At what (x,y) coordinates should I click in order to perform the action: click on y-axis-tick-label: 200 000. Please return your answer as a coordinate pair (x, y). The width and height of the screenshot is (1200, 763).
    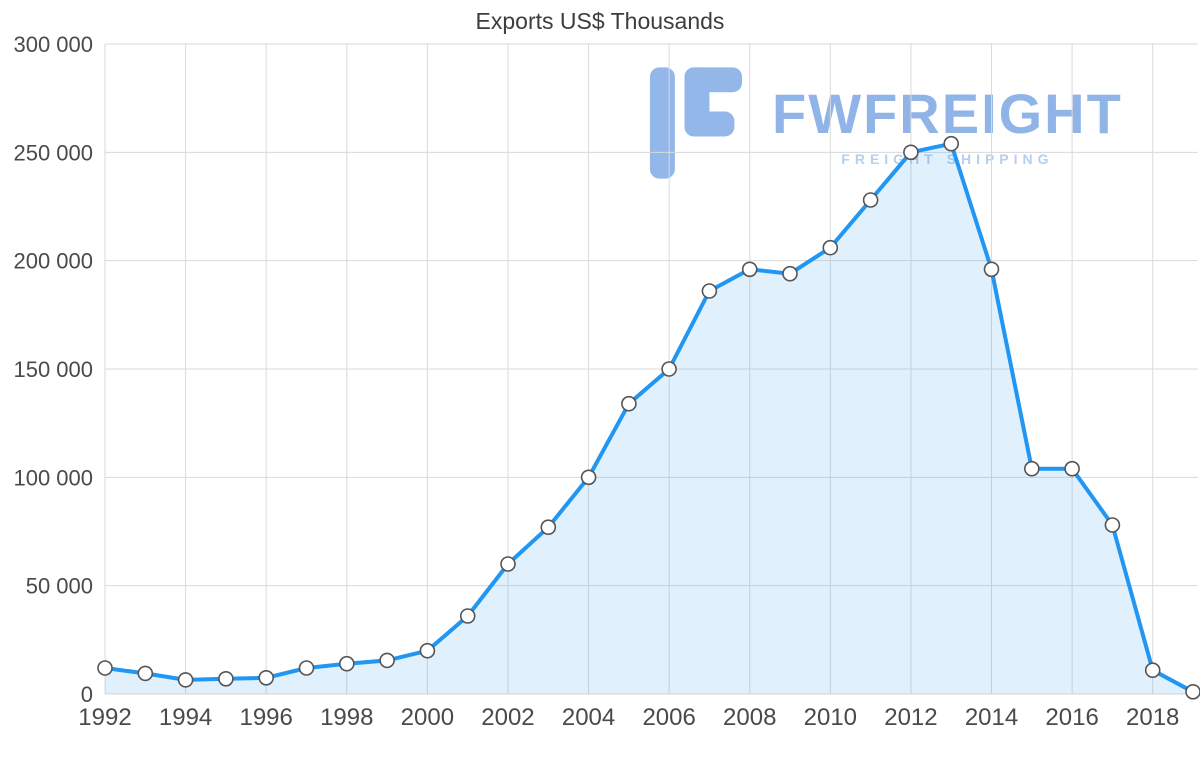
    Looking at the image, I should click on (53, 261).